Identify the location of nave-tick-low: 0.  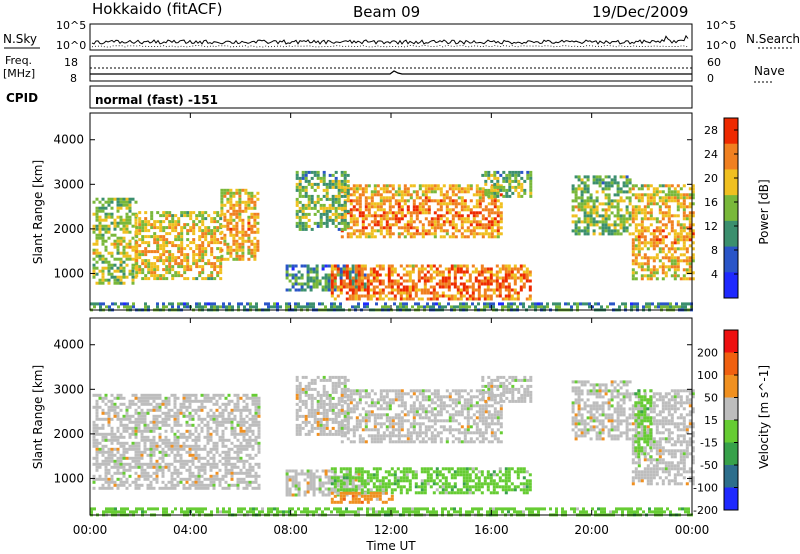
(710, 78).